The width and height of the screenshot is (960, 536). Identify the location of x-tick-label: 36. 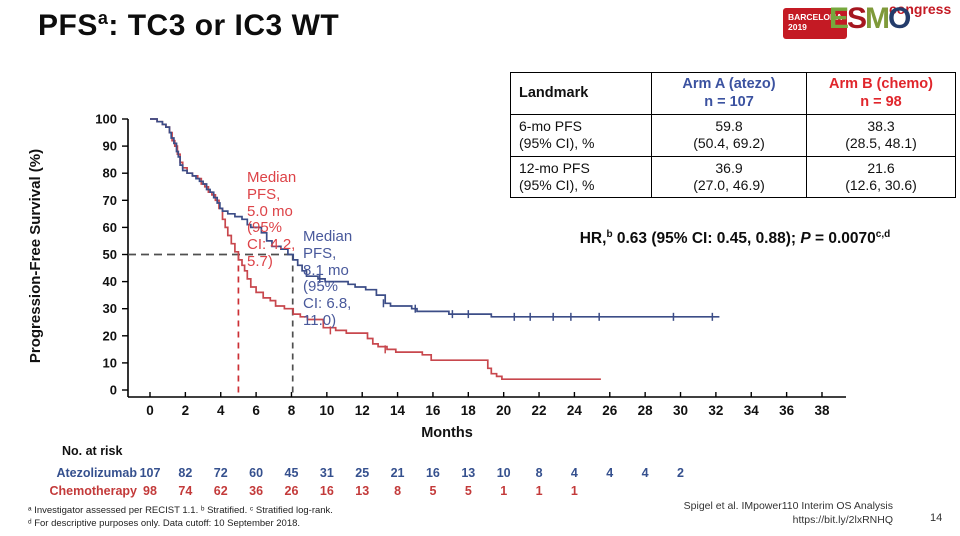
(787, 410).